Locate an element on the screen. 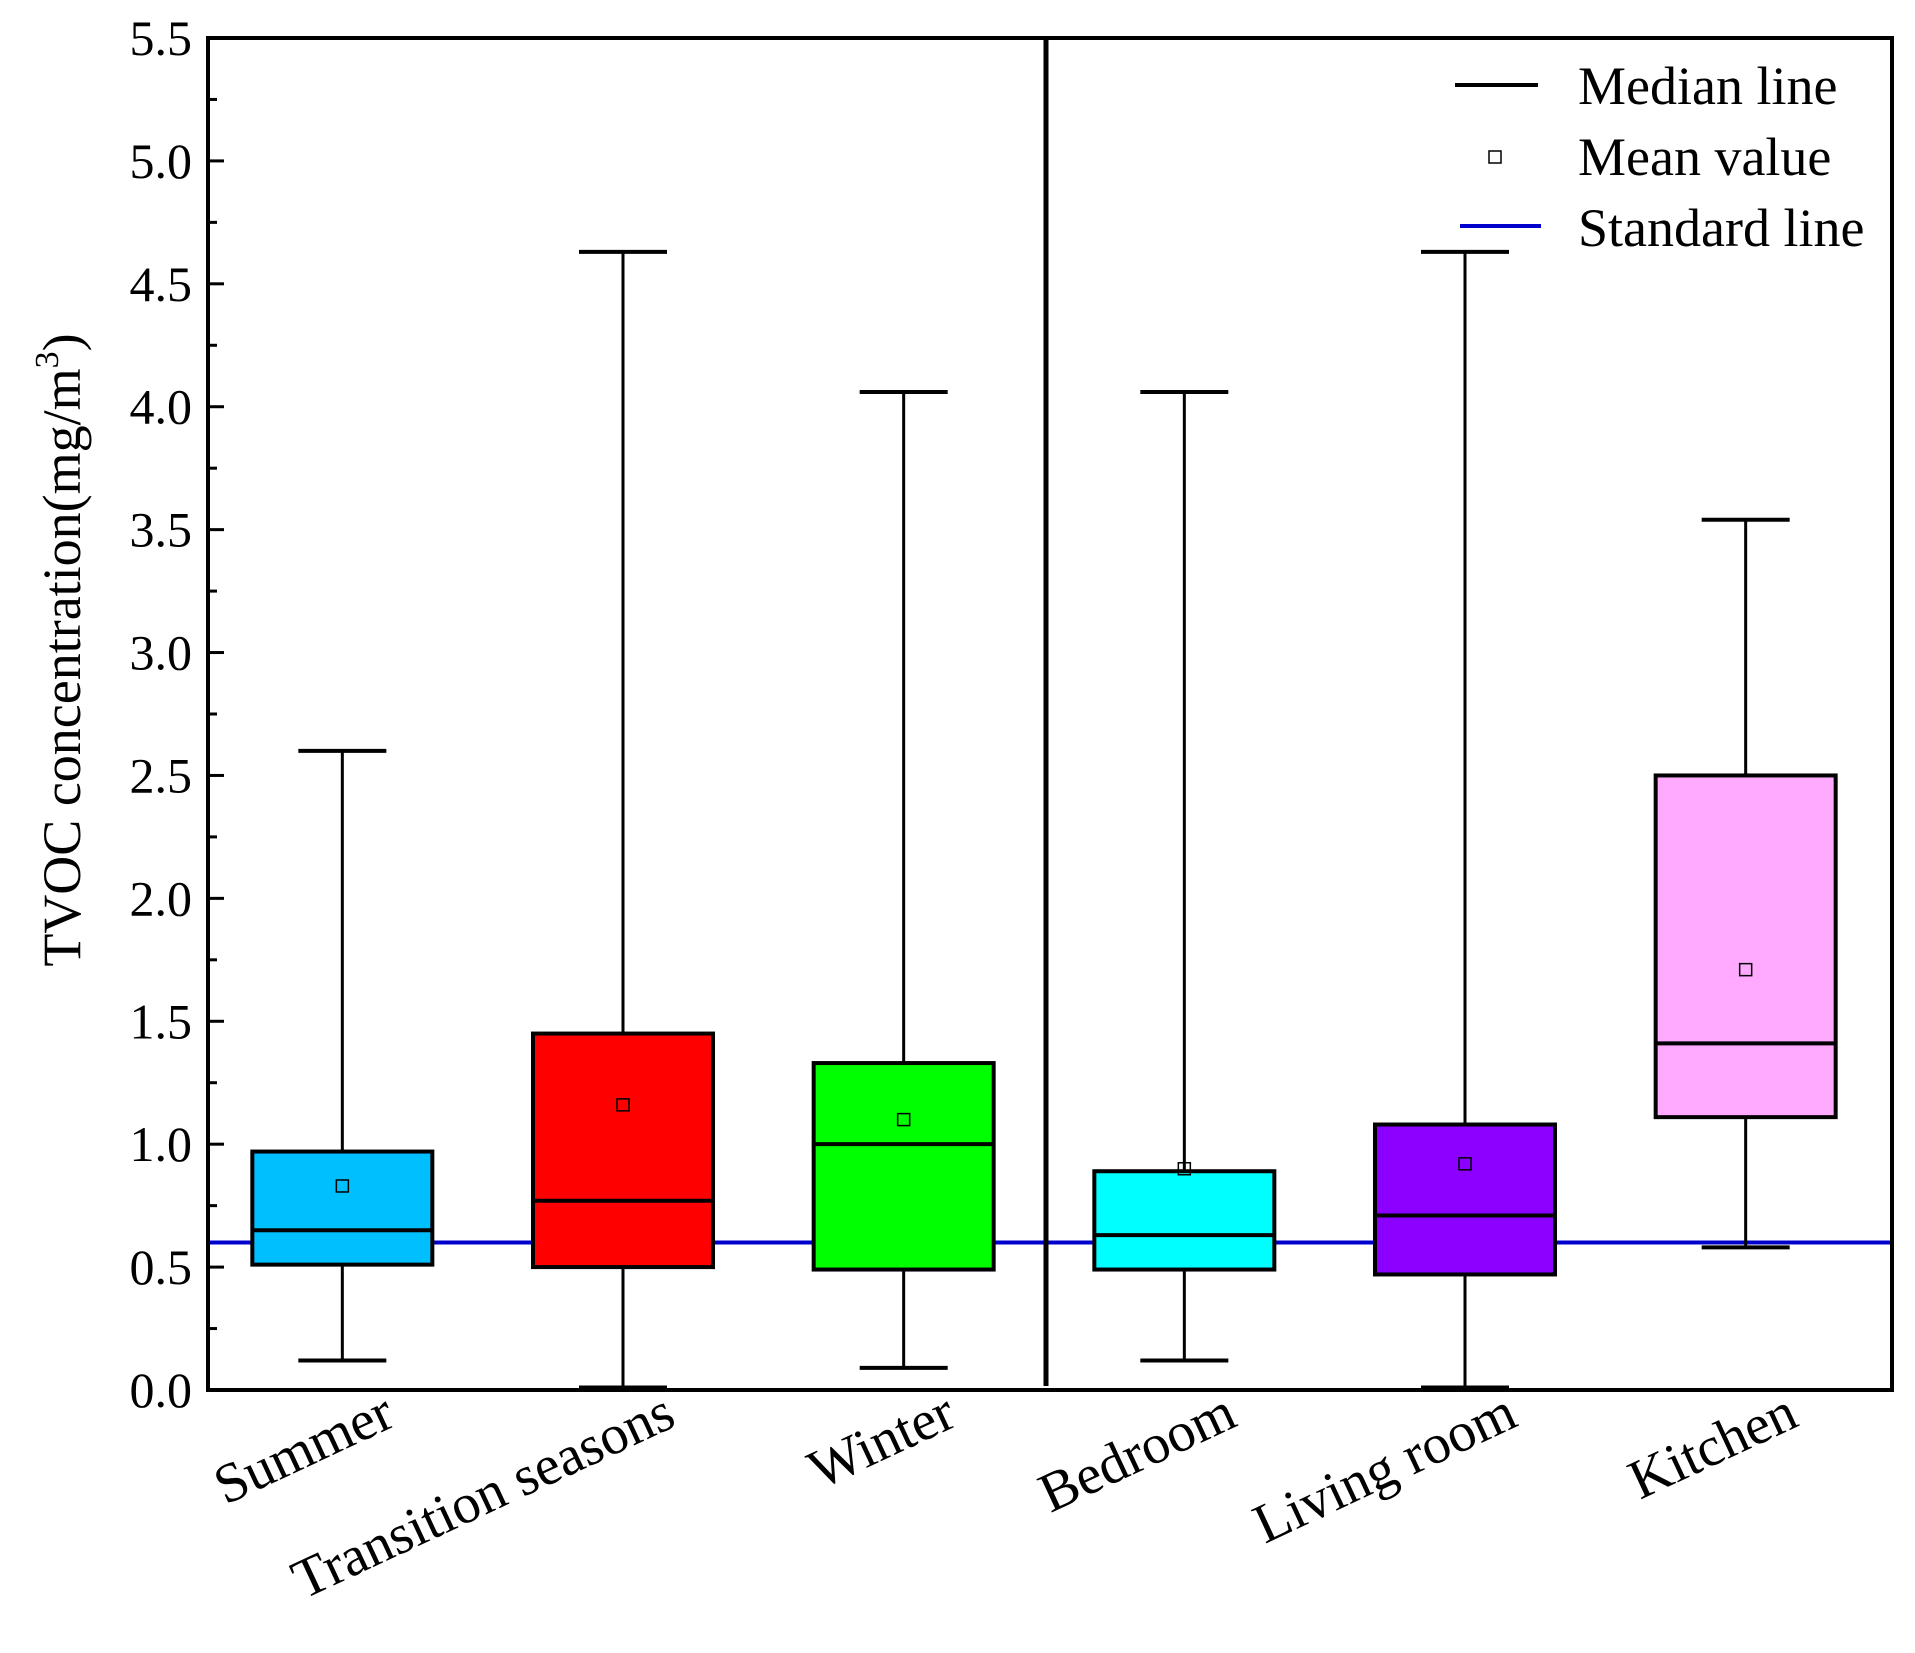  y-axis-title: TVOC concentration(mg/m3) is located at coordinates (60, 649).